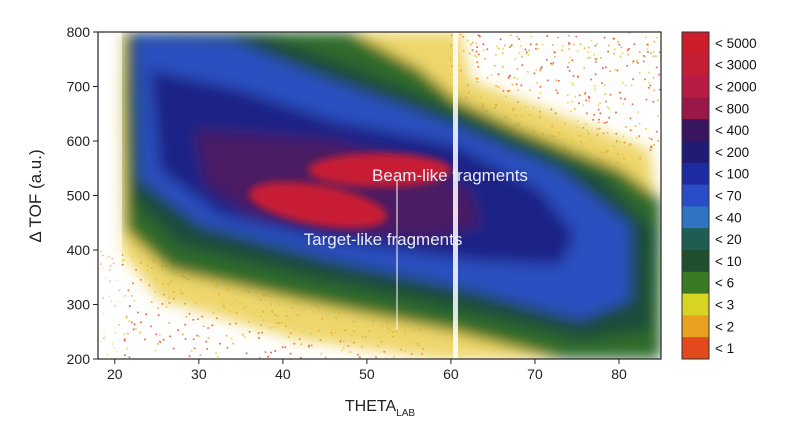 This screenshot has height=428, width=789. Describe the element at coordinates (367, 374) in the screenshot. I see `x-tick-label: 50` at that location.